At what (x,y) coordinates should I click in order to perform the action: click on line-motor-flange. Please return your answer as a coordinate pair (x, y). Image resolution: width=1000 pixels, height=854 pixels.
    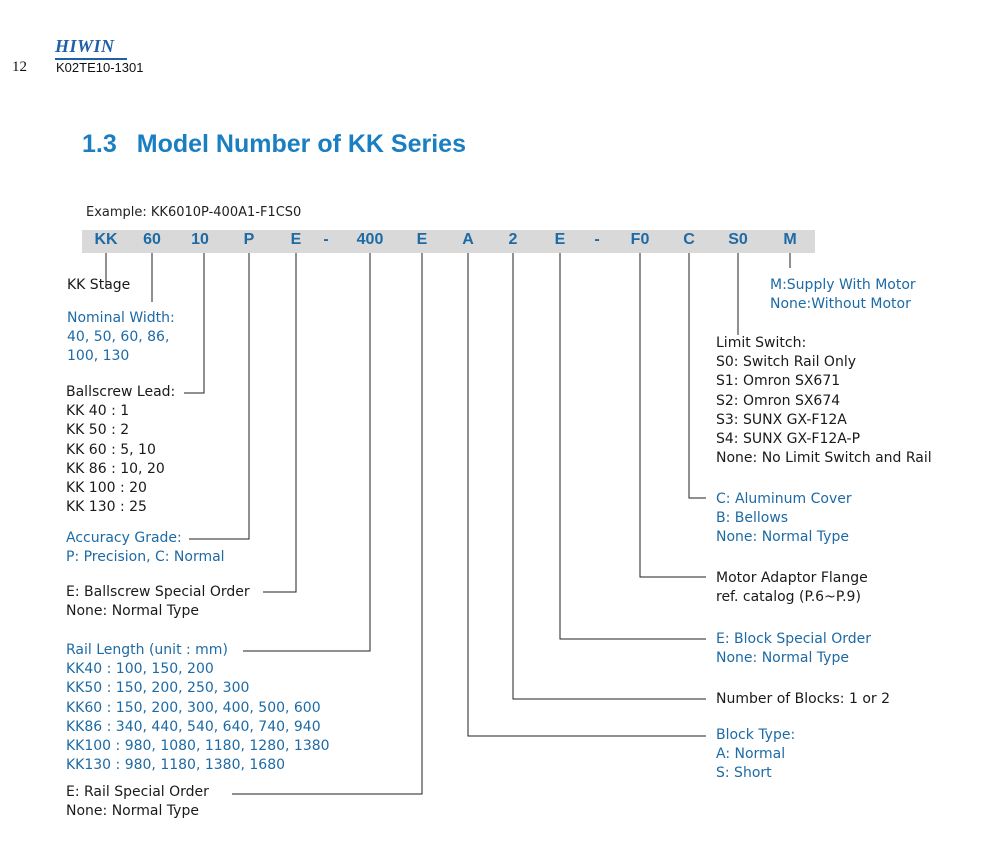
    Looking at the image, I should click on (672, 415).